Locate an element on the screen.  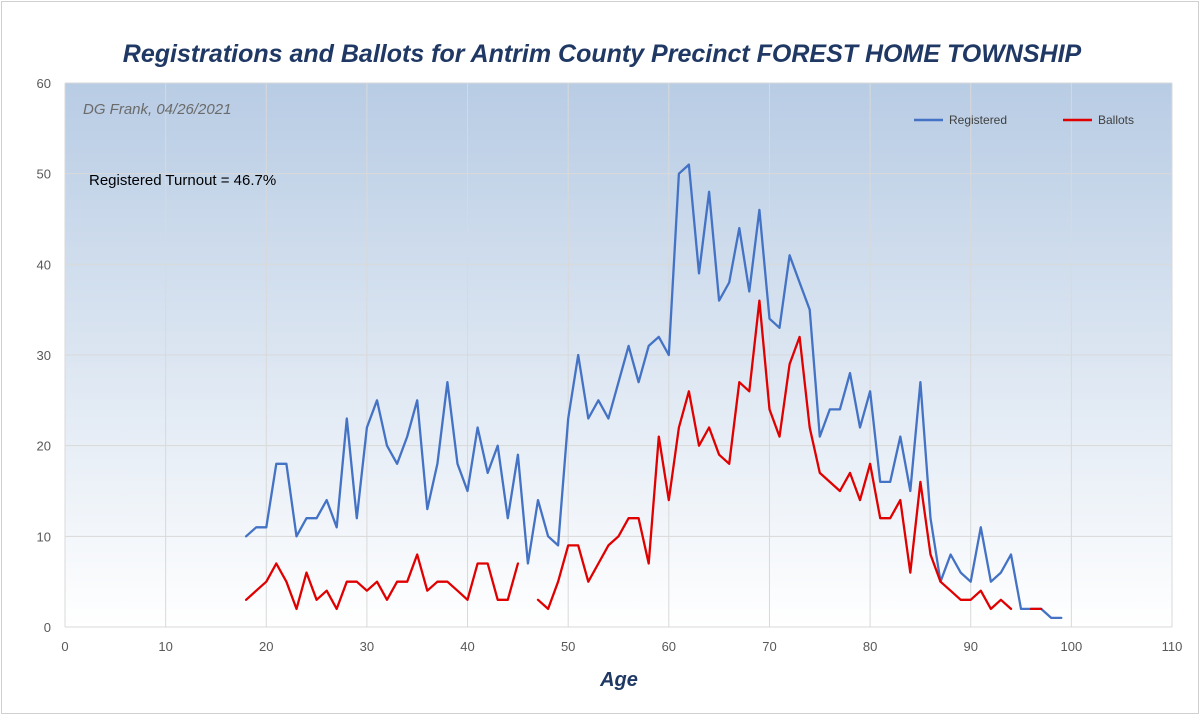
y-tick-label: 40 is located at coordinates (44, 264).